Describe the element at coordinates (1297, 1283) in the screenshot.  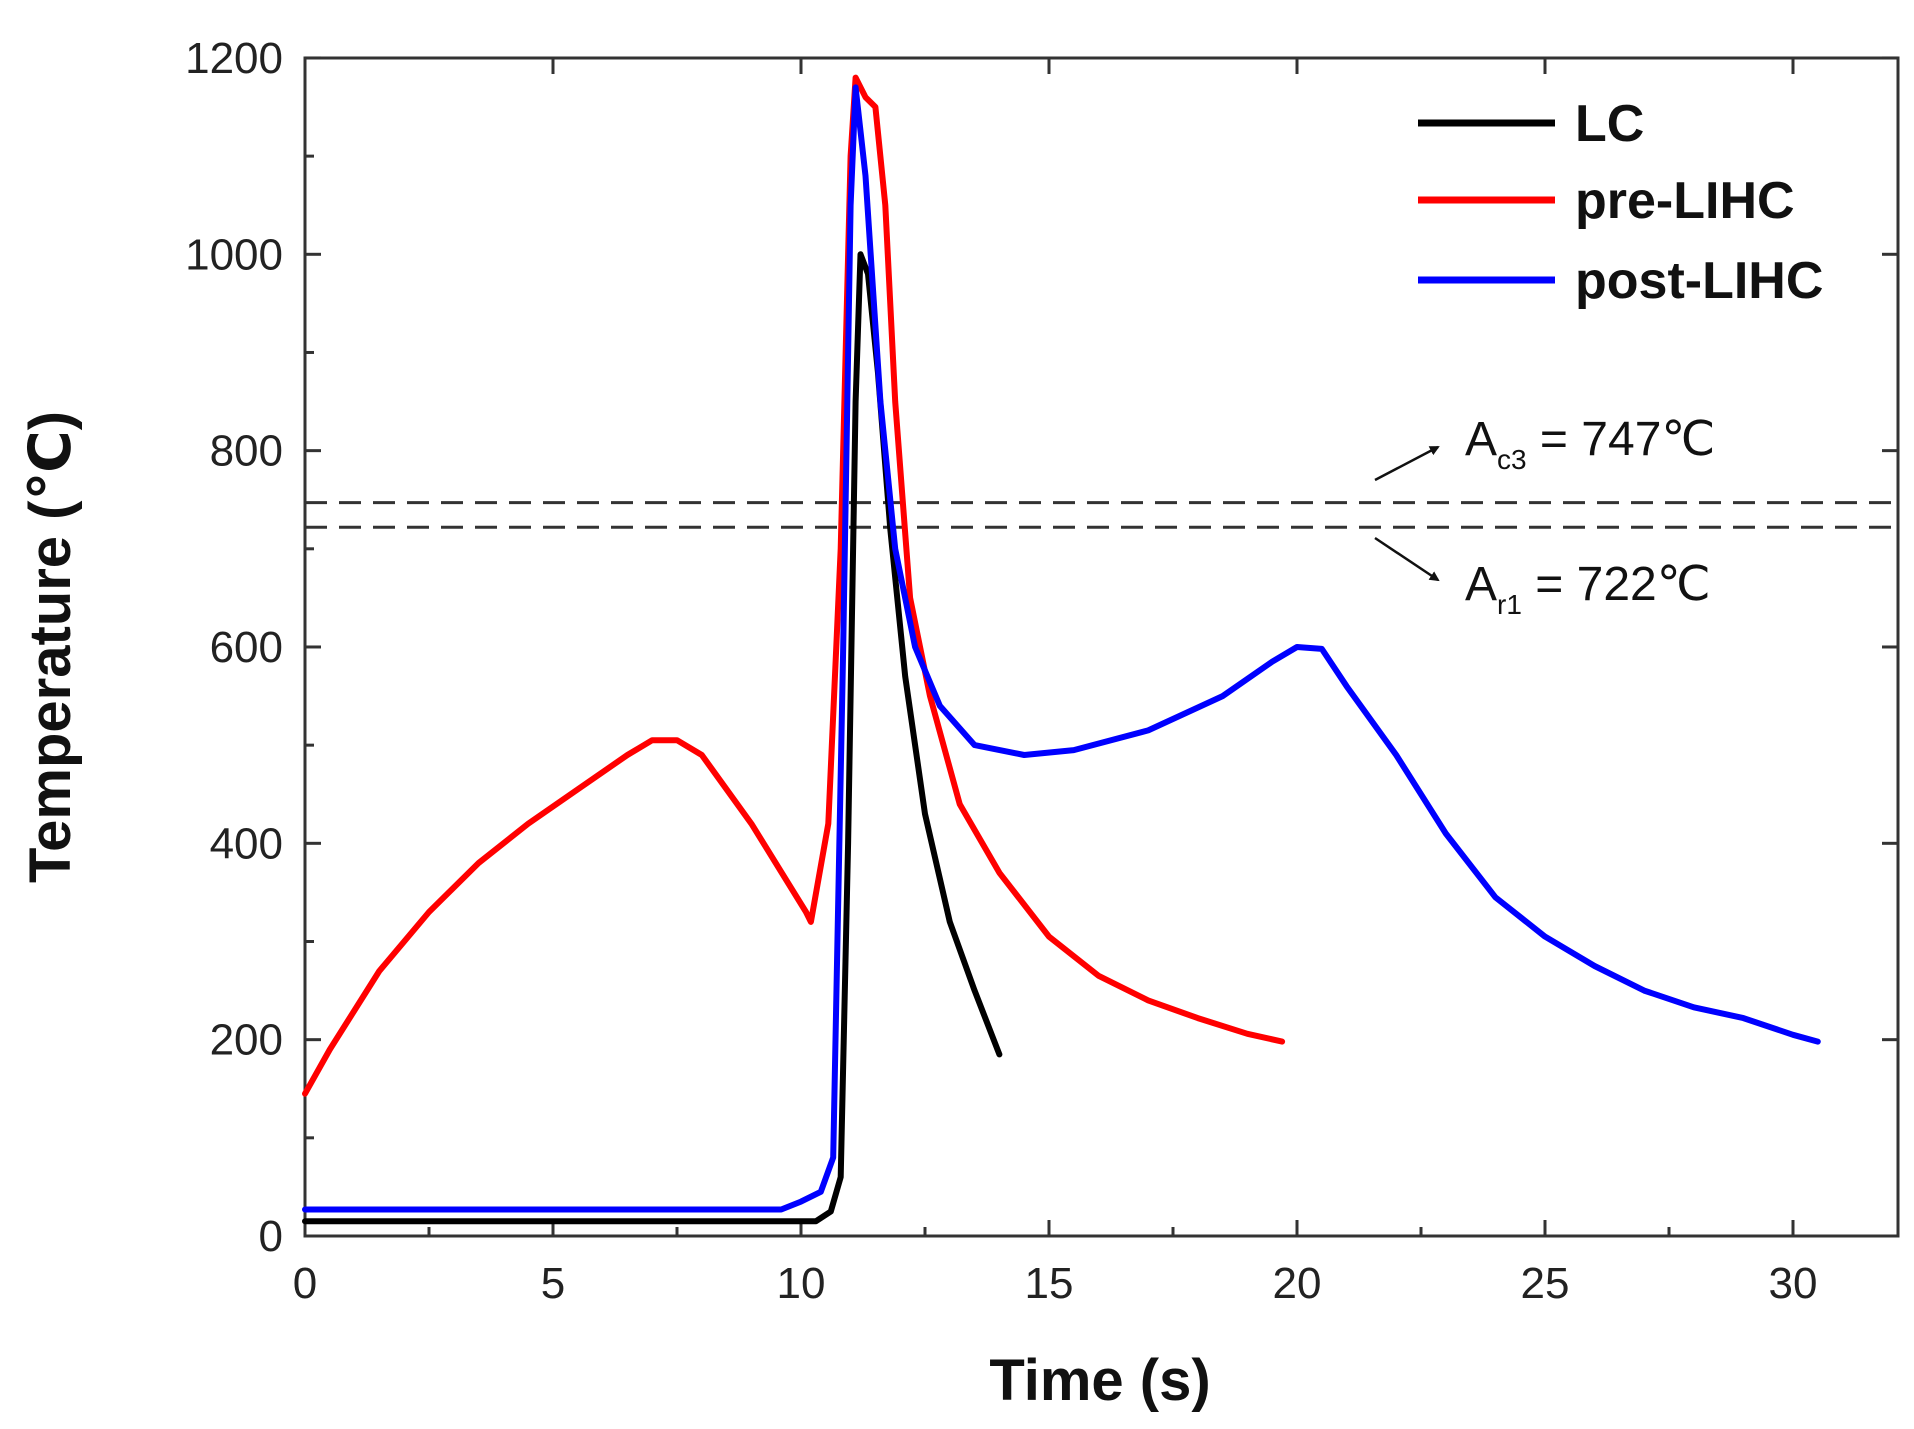
I see `x-tick-label: 20` at that location.